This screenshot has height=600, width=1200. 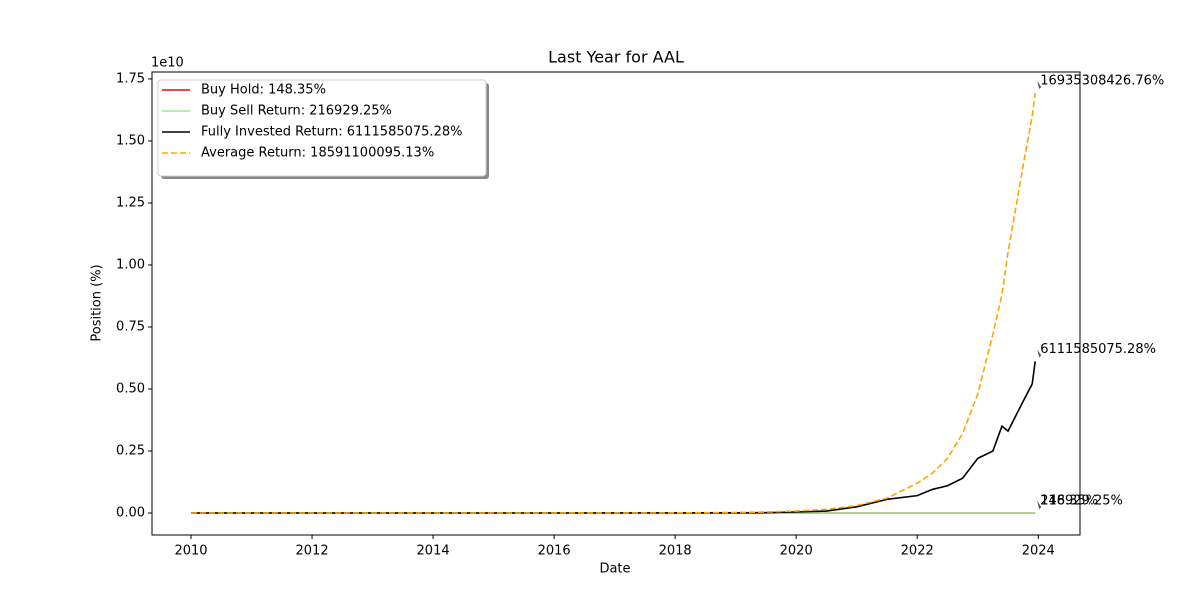 What do you see at coordinates (433, 551) in the screenshot?
I see `x-tick-label: 2014` at bounding box center [433, 551].